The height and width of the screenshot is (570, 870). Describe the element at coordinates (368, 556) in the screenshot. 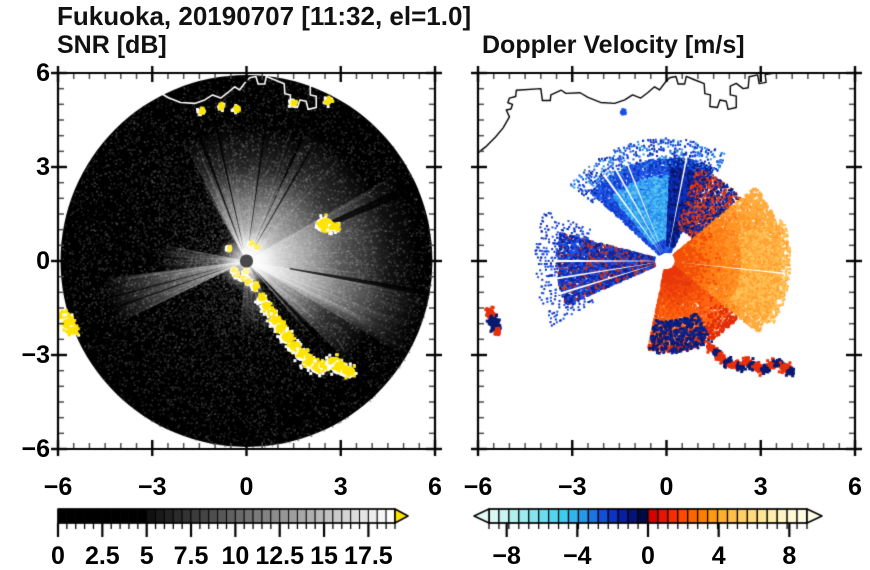

I see `snr-colorbar-tick-label: 17.5` at that location.